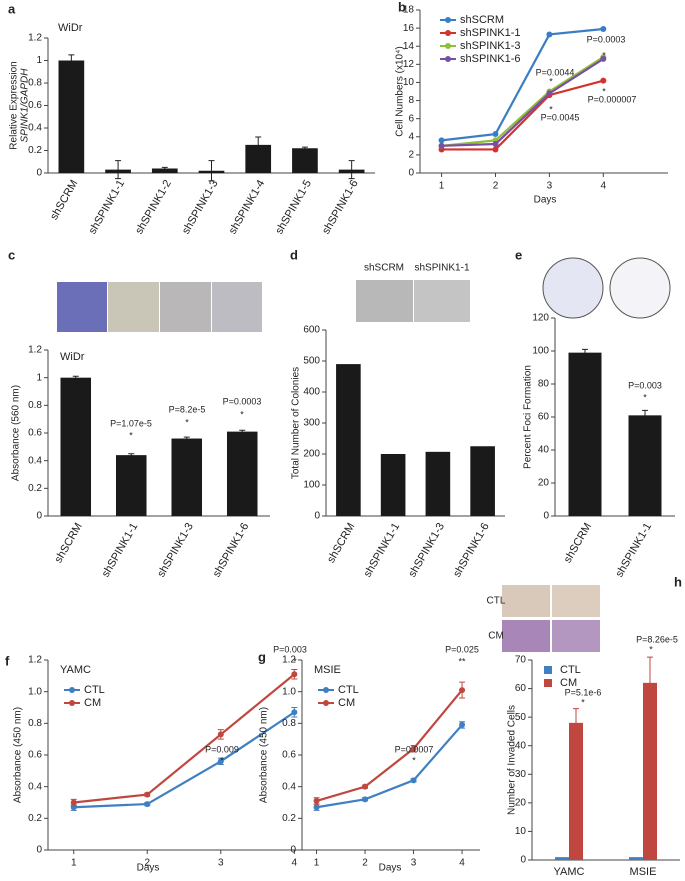 This screenshot has height=881, width=685. I want to click on annotation: P=8.26e-5, so click(657, 639).